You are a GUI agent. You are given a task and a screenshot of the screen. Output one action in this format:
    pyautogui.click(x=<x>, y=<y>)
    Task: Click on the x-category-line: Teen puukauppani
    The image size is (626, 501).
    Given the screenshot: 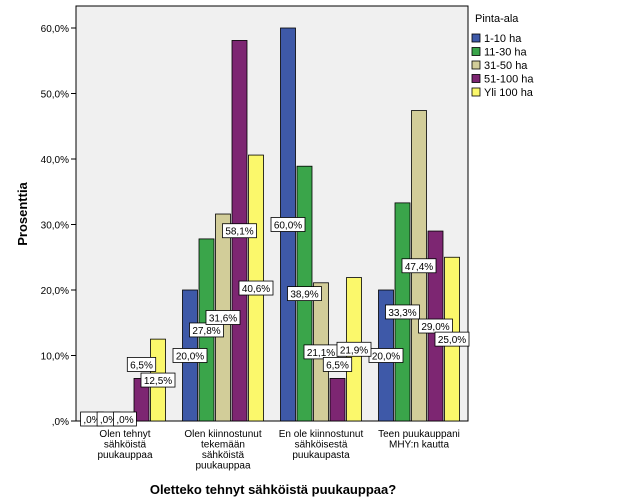 What is the action you would take?
    pyautogui.click(x=419, y=434)
    